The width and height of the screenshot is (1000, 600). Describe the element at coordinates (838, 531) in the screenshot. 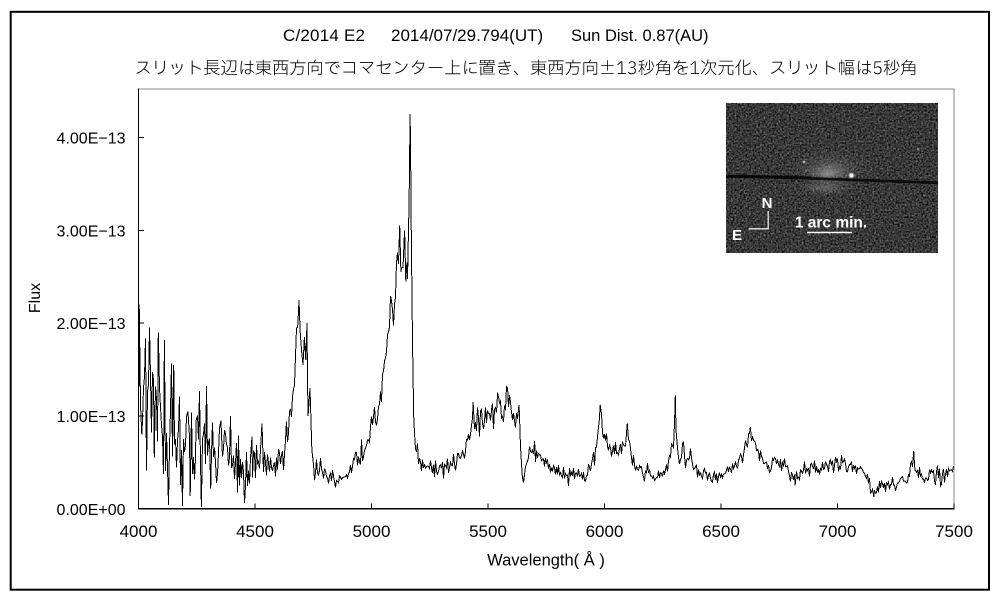

I see `svg-text: 7000` at that location.